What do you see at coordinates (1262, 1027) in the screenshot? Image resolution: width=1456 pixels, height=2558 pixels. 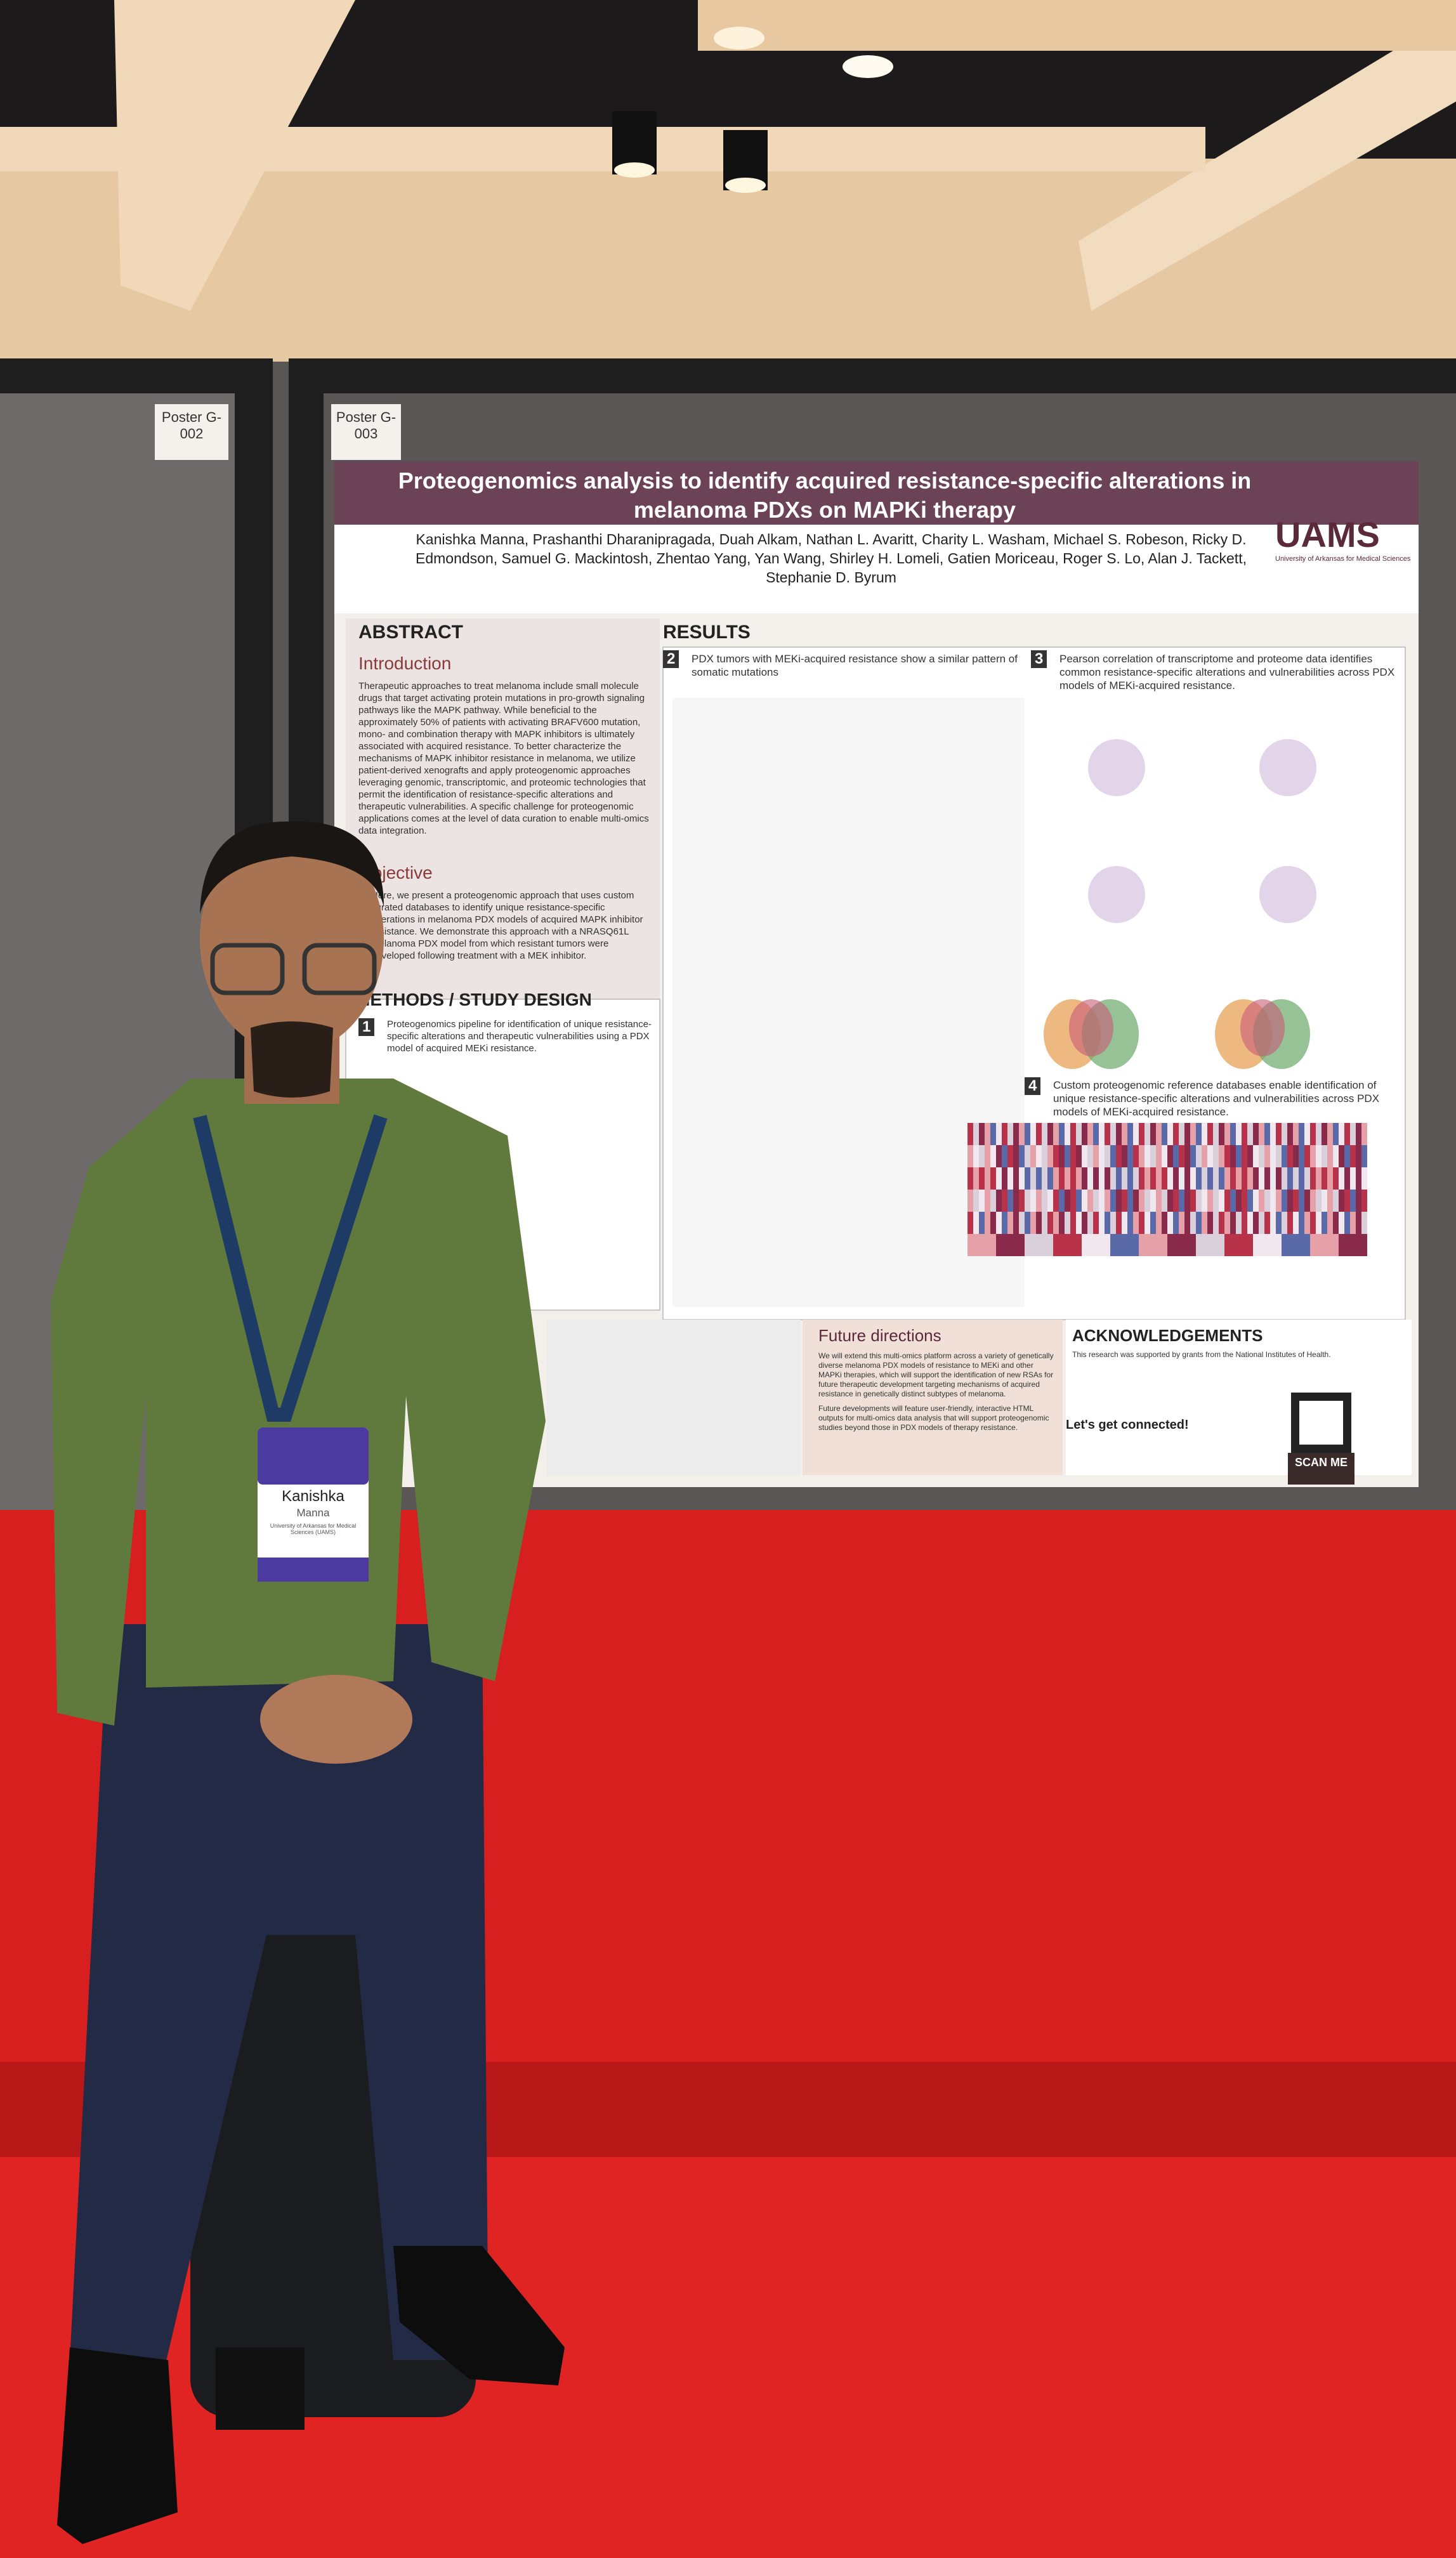 I see `venn-figure` at bounding box center [1262, 1027].